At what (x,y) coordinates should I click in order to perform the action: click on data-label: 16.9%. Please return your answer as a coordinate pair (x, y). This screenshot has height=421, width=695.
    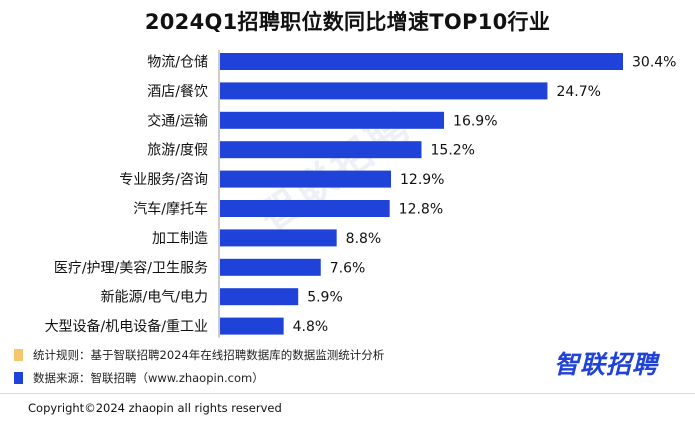
    Looking at the image, I should click on (475, 121).